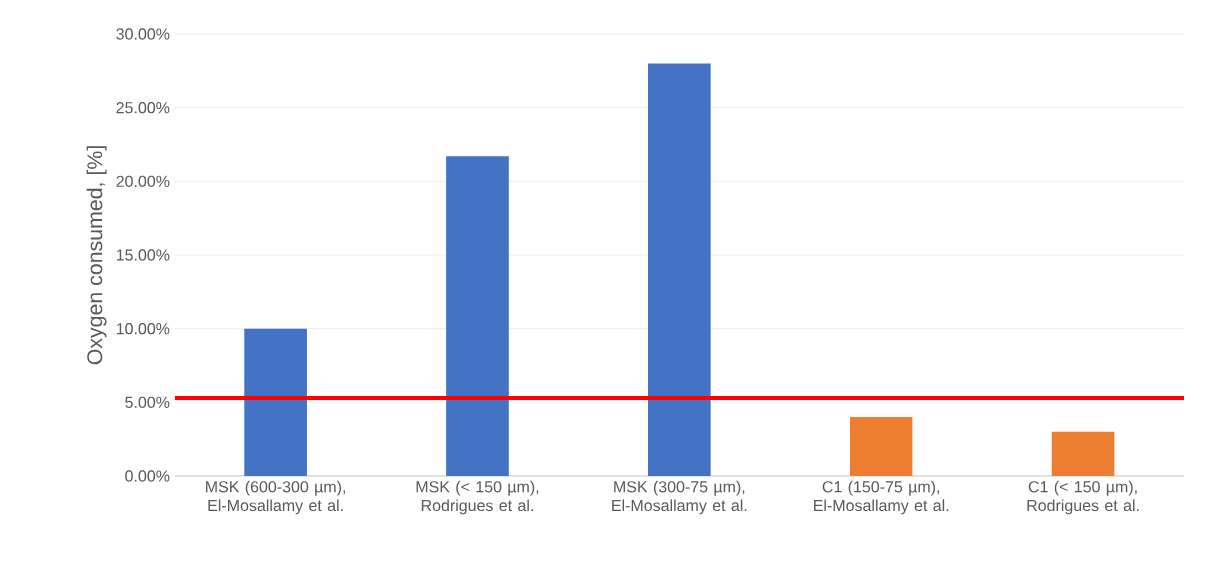 The image size is (1206, 565). Describe the element at coordinates (96, 255) in the screenshot. I see `y-axis-title: Oxygen consumed, [%]` at that location.